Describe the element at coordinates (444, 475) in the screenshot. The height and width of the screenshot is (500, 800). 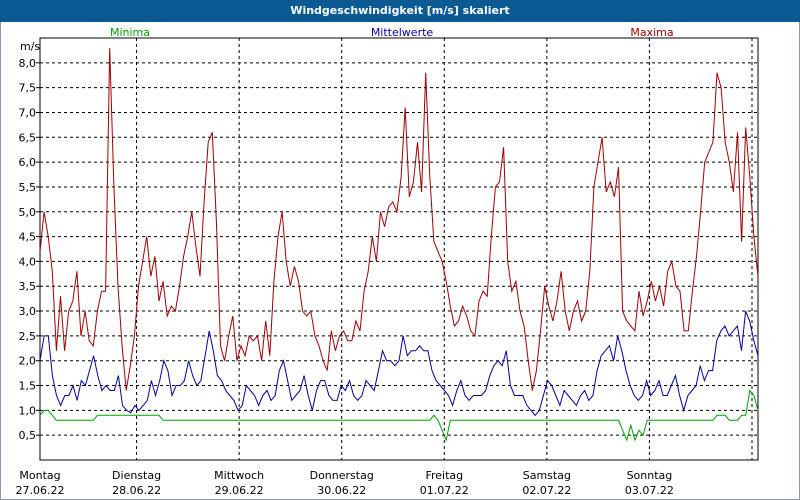
I see `x-day-label: Freitag` at that location.